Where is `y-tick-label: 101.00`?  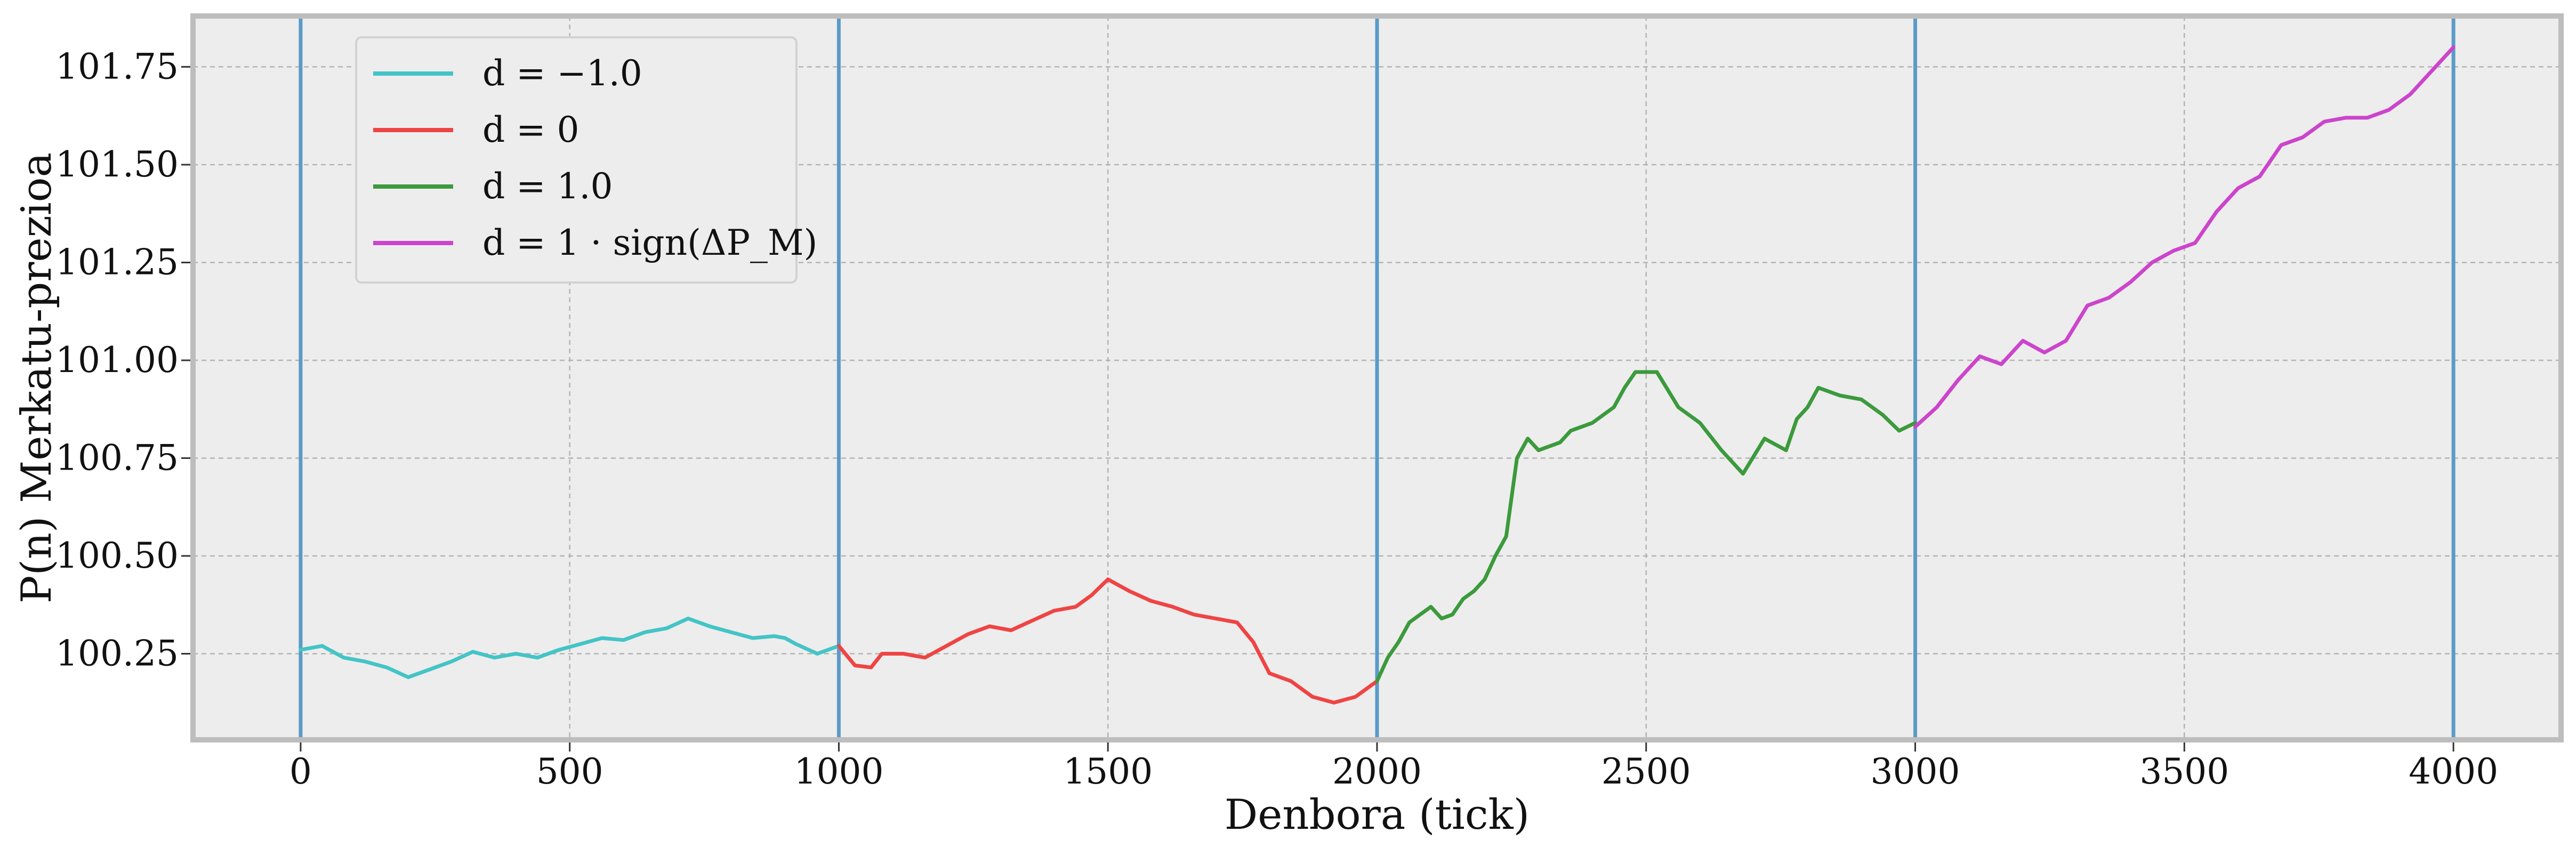
y-tick-label: 101.00 is located at coordinates (117, 361).